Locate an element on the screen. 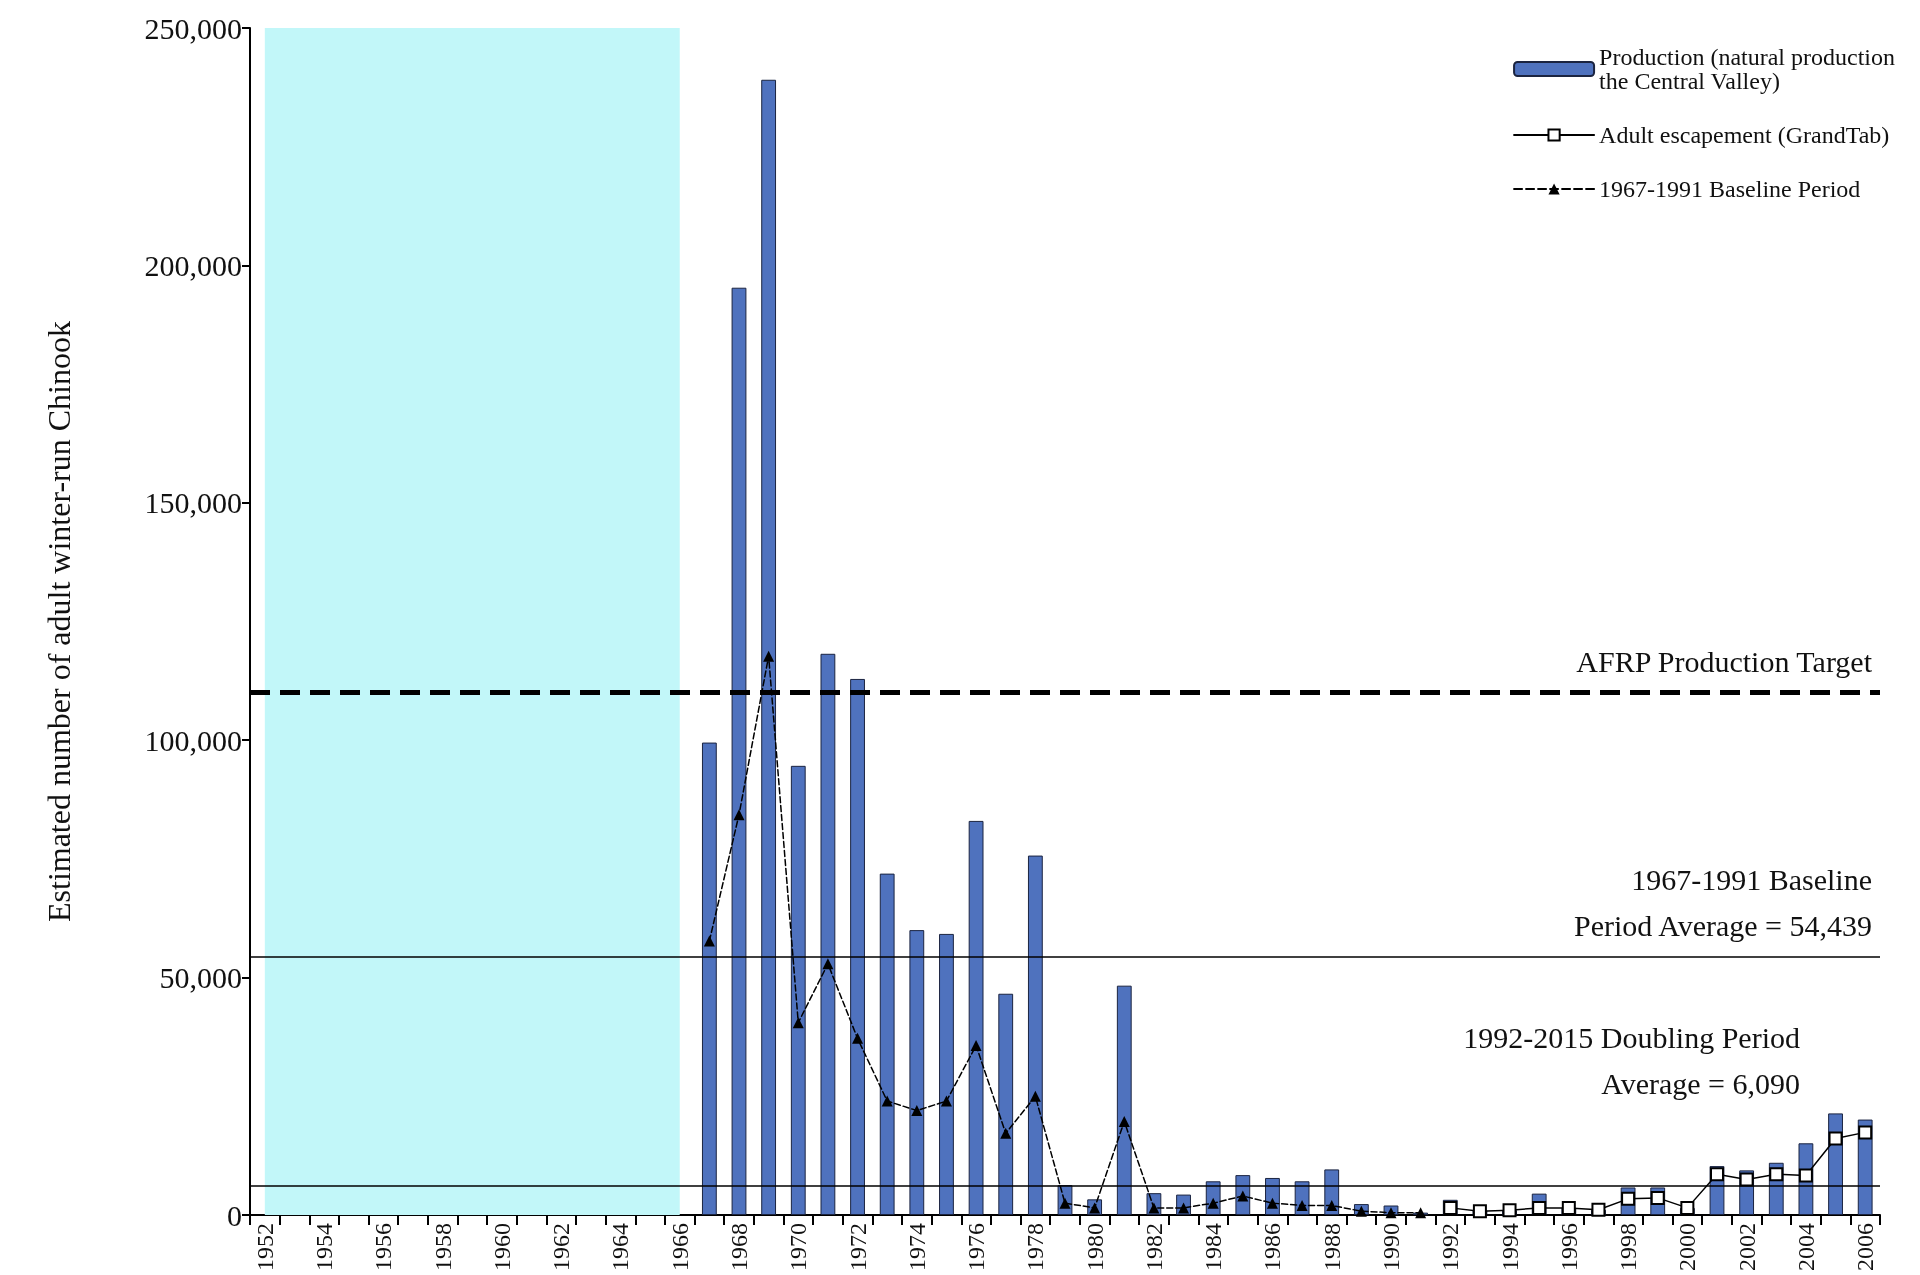 Image resolution: width=1920 pixels, height=1275 pixels. x-tick-label: 2002 is located at coordinates (1746, 1247).